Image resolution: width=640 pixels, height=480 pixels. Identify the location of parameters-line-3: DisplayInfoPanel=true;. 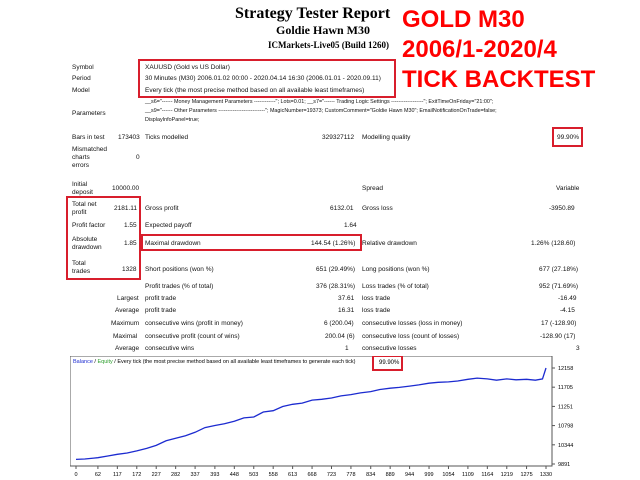
(172, 120).